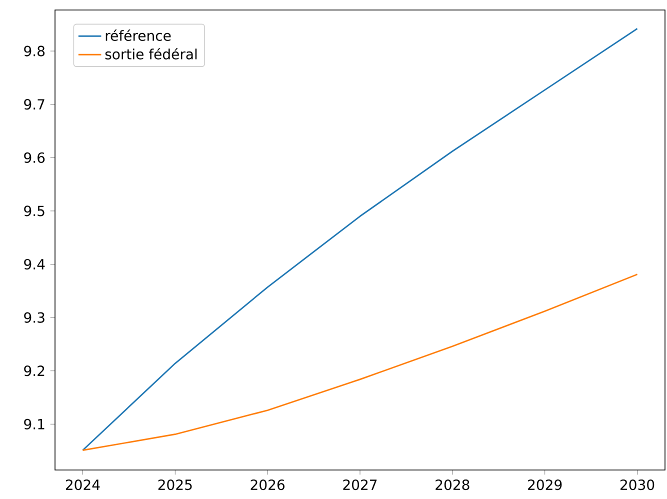  Describe the element at coordinates (637, 484) in the screenshot. I see `x-tick-label: 2030` at that location.